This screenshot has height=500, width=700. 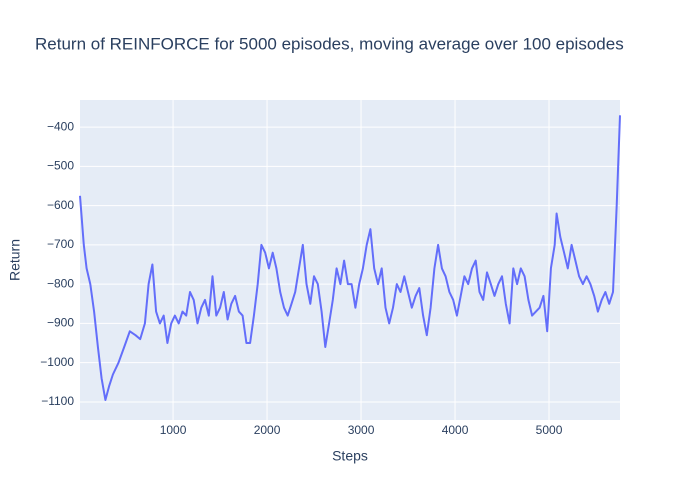 I want to click on x-tick-label: 3000, so click(x=361, y=430).